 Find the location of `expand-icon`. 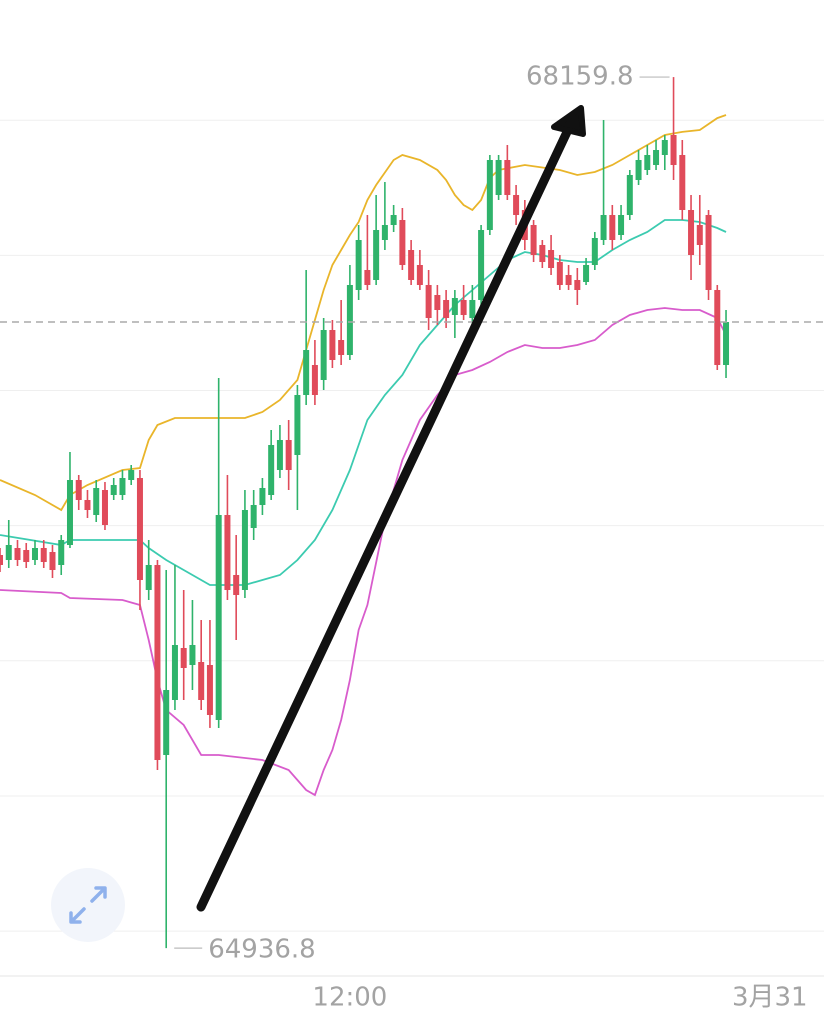

expand-icon is located at coordinates (88, 905).